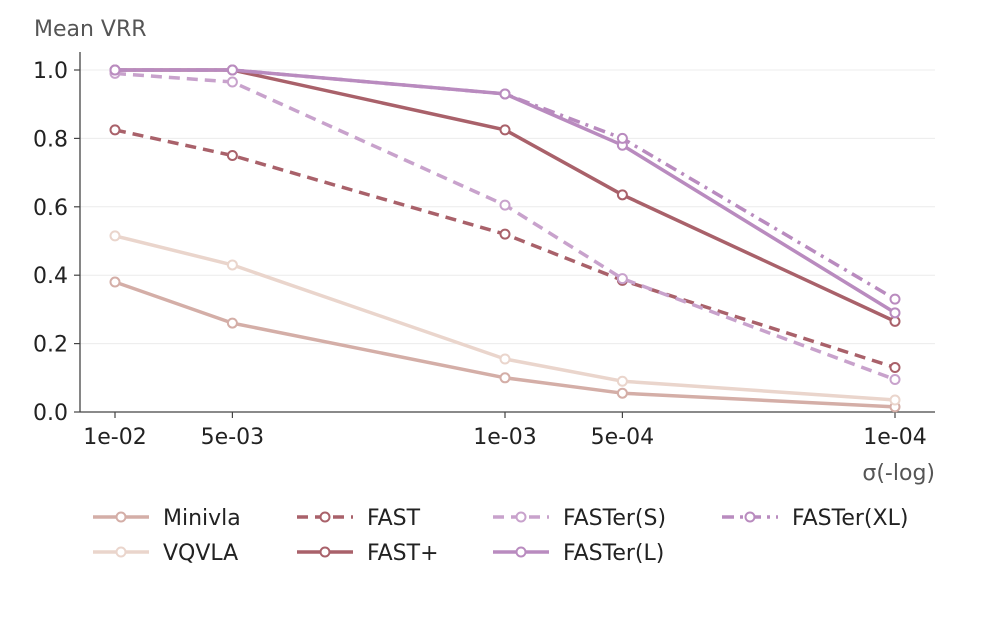  I want to click on data-point-faster-l, so click(895, 313).